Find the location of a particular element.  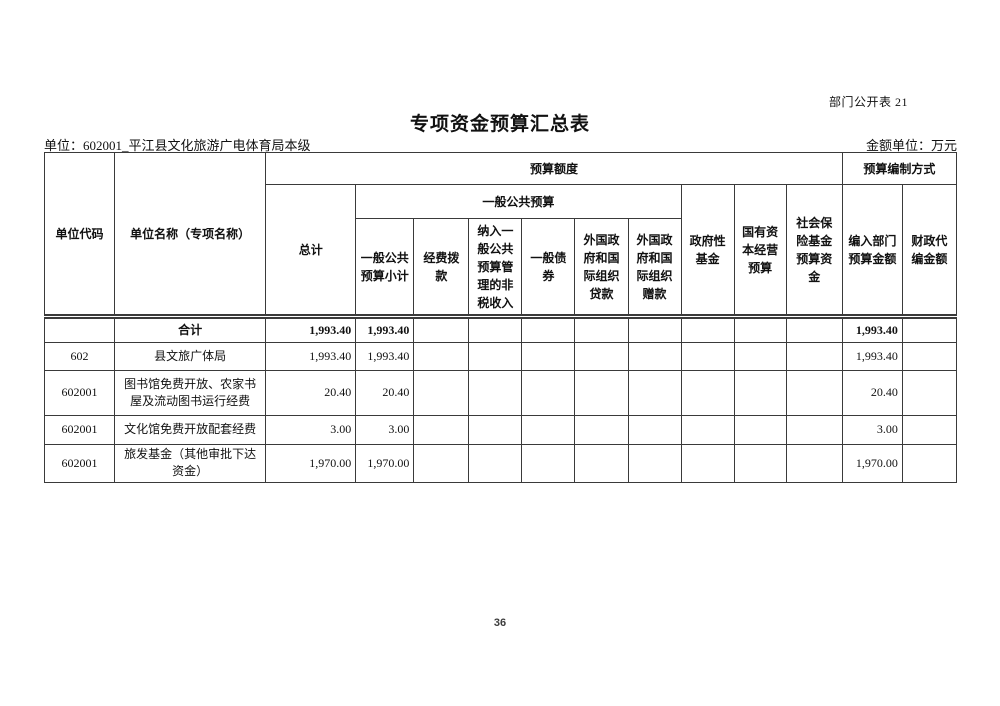

col-header-total: 总计 is located at coordinates (311, 250).